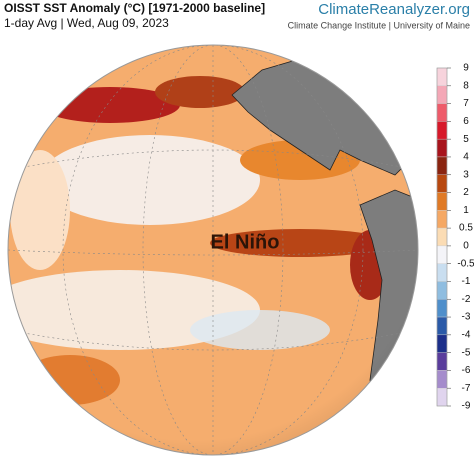 The height and width of the screenshot is (458, 474). What do you see at coordinates (394, 9) in the screenshot?
I see `brand: ClimateReanalyzer.org` at bounding box center [394, 9].